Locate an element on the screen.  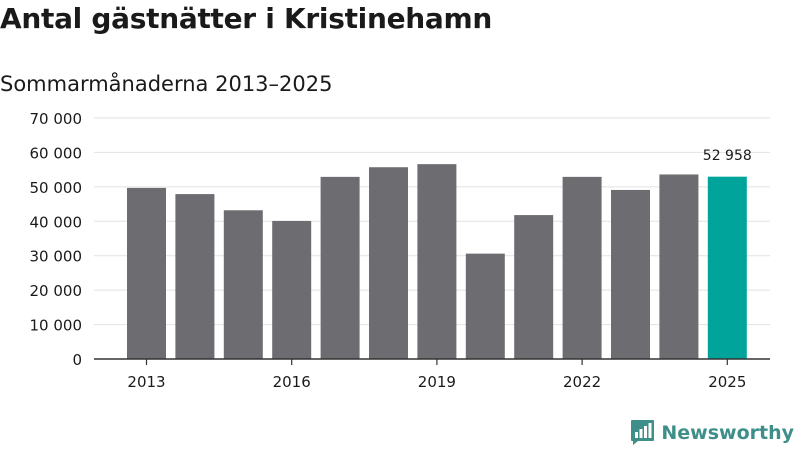
y-tick-label: 30 000 is located at coordinates (56, 257).